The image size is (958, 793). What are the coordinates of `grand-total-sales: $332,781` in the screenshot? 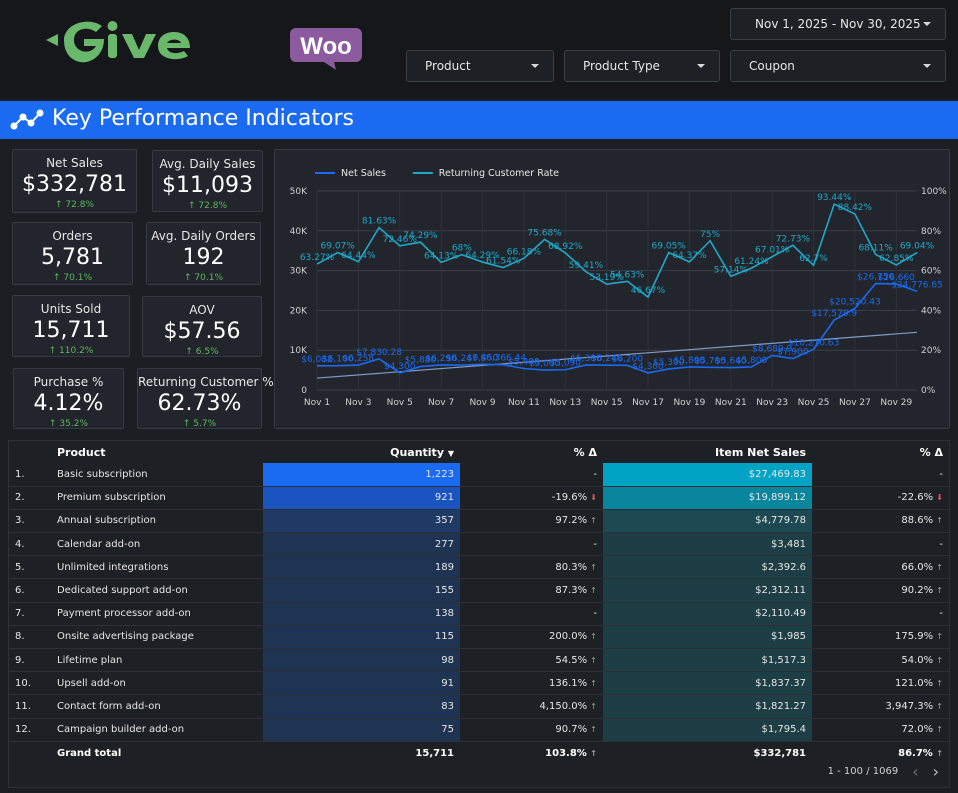 It's located at (779, 753).